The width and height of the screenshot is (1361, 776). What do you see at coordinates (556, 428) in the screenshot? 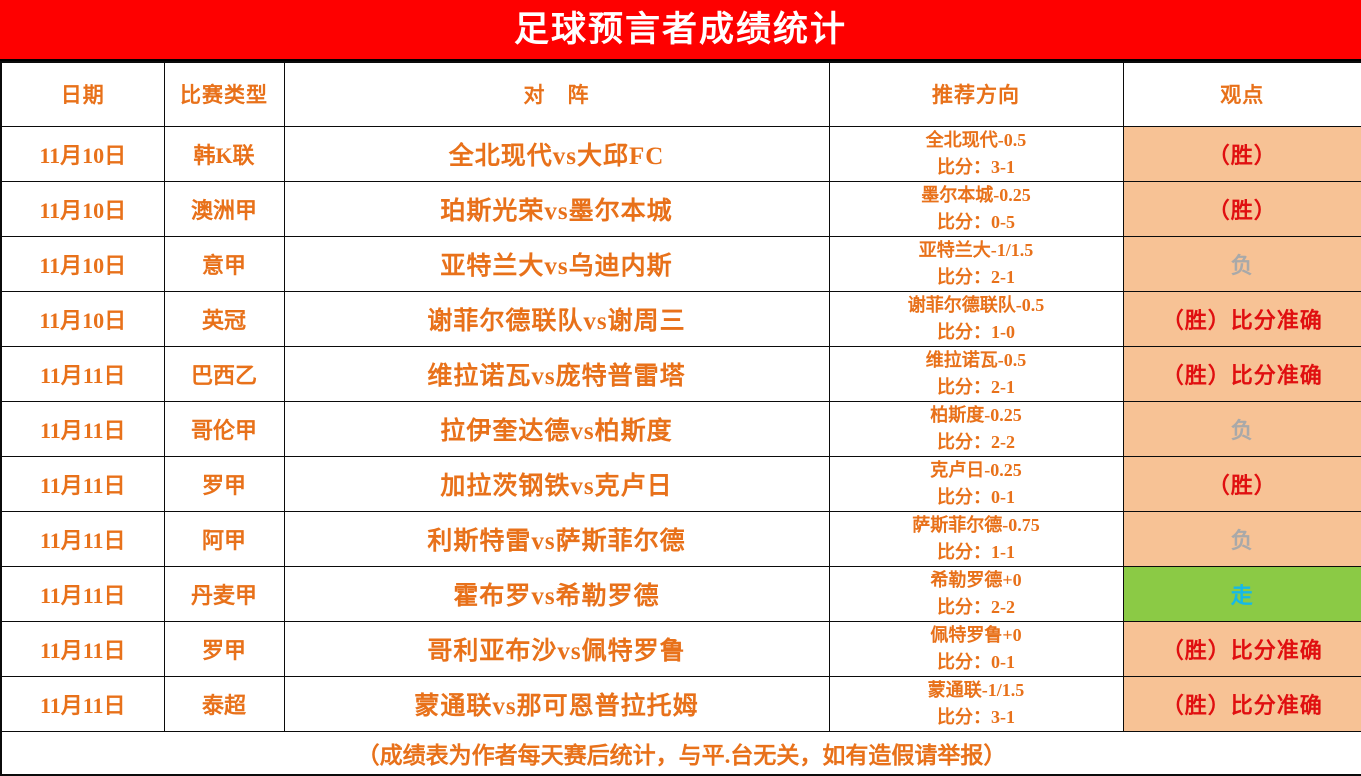
I see `cell-fixture: 拉伊奎达德vs柏斯度` at bounding box center [556, 428].